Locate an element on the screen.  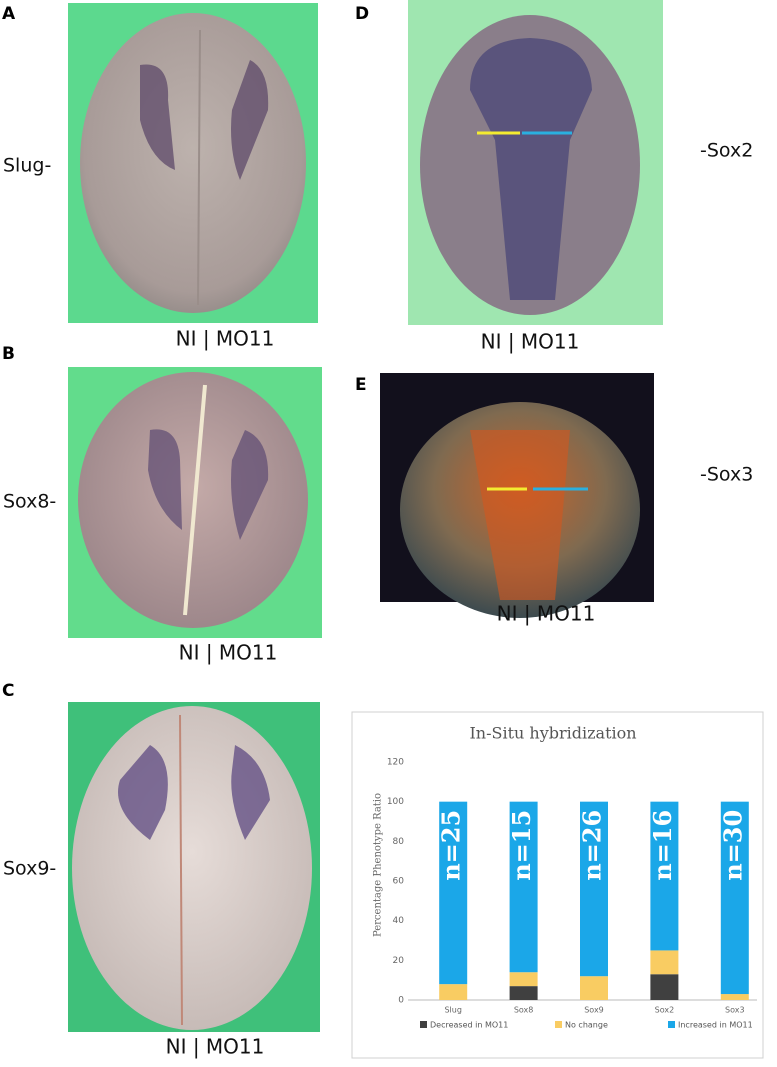
photo-a is located at coordinates (193, 163).